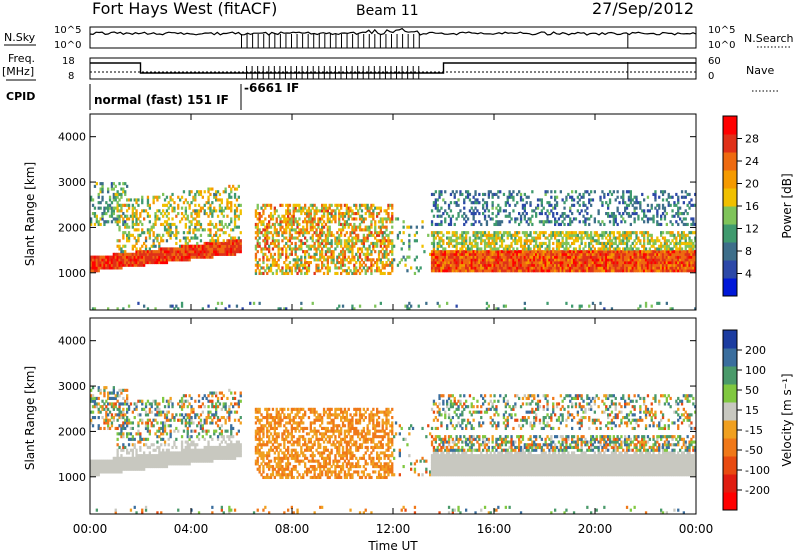 This screenshot has height=554, width=800. Describe the element at coordinates (21, 58) in the screenshot. I see `freq-label-1: Freq.` at that location.